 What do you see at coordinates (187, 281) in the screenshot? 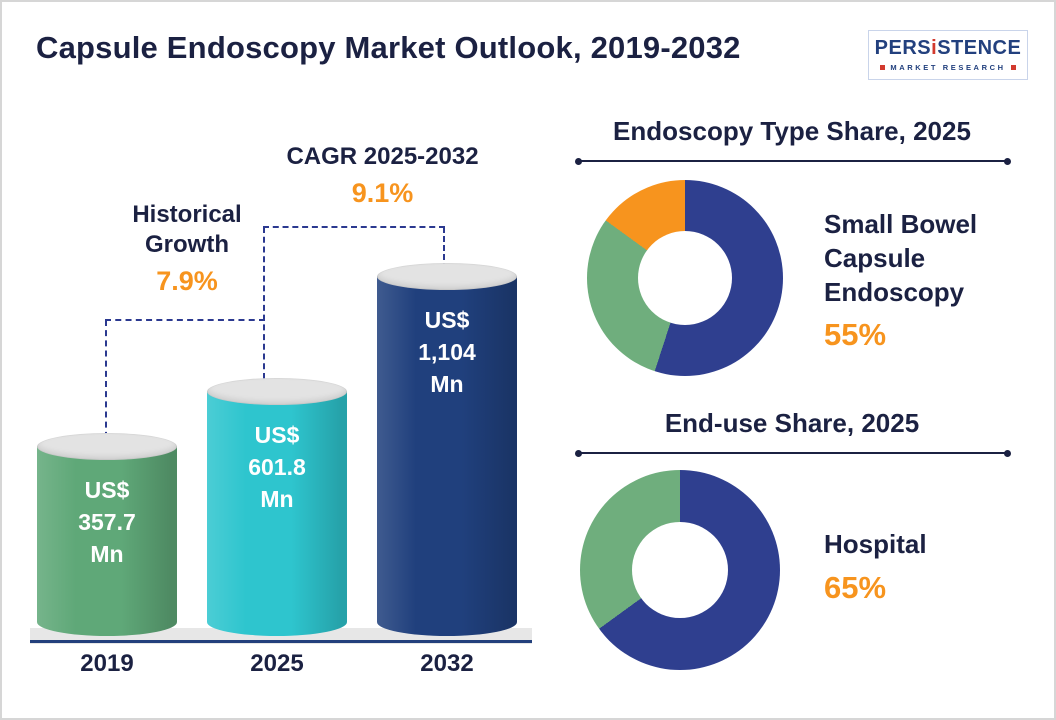
I see `historical-growth-value: 7.9%` at bounding box center [187, 281].